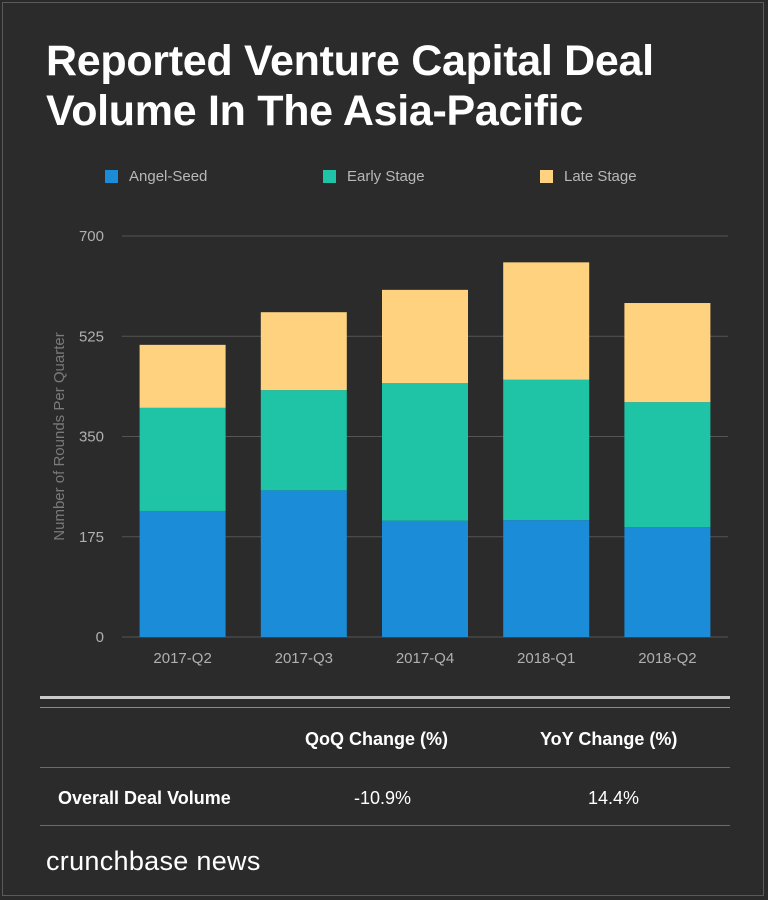 The image size is (768, 900). What do you see at coordinates (182, 658) in the screenshot?
I see `x-tick-label: 2017-Q2` at bounding box center [182, 658].